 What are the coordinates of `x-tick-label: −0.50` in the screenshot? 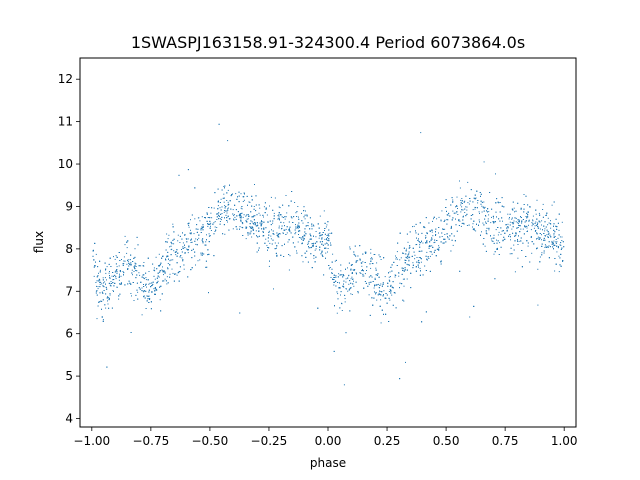 It's located at (210, 441).